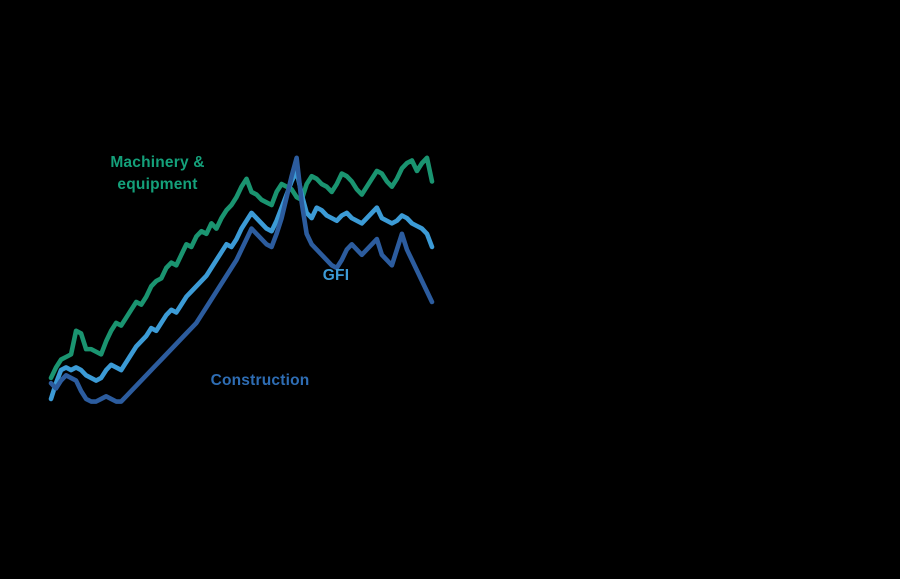 This screenshot has height=579, width=900. I want to click on series-label-construction: Construction, so click(260, 380).